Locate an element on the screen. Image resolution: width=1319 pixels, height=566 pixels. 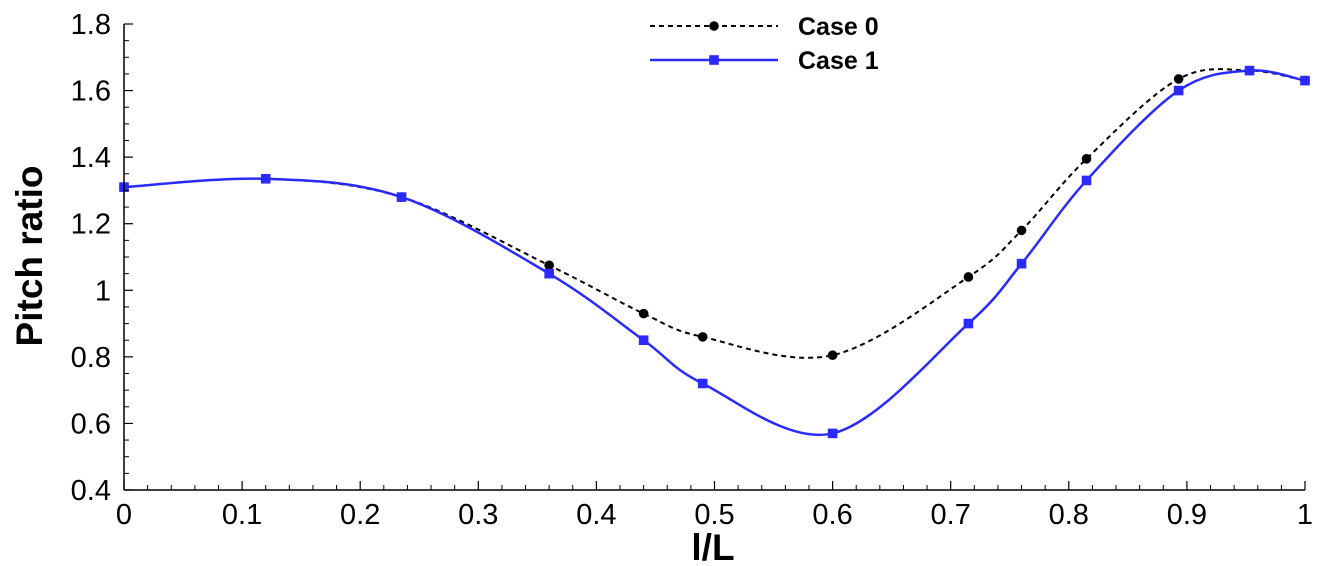
legend-entry: Case 1 is located at coordinates (764, 61).